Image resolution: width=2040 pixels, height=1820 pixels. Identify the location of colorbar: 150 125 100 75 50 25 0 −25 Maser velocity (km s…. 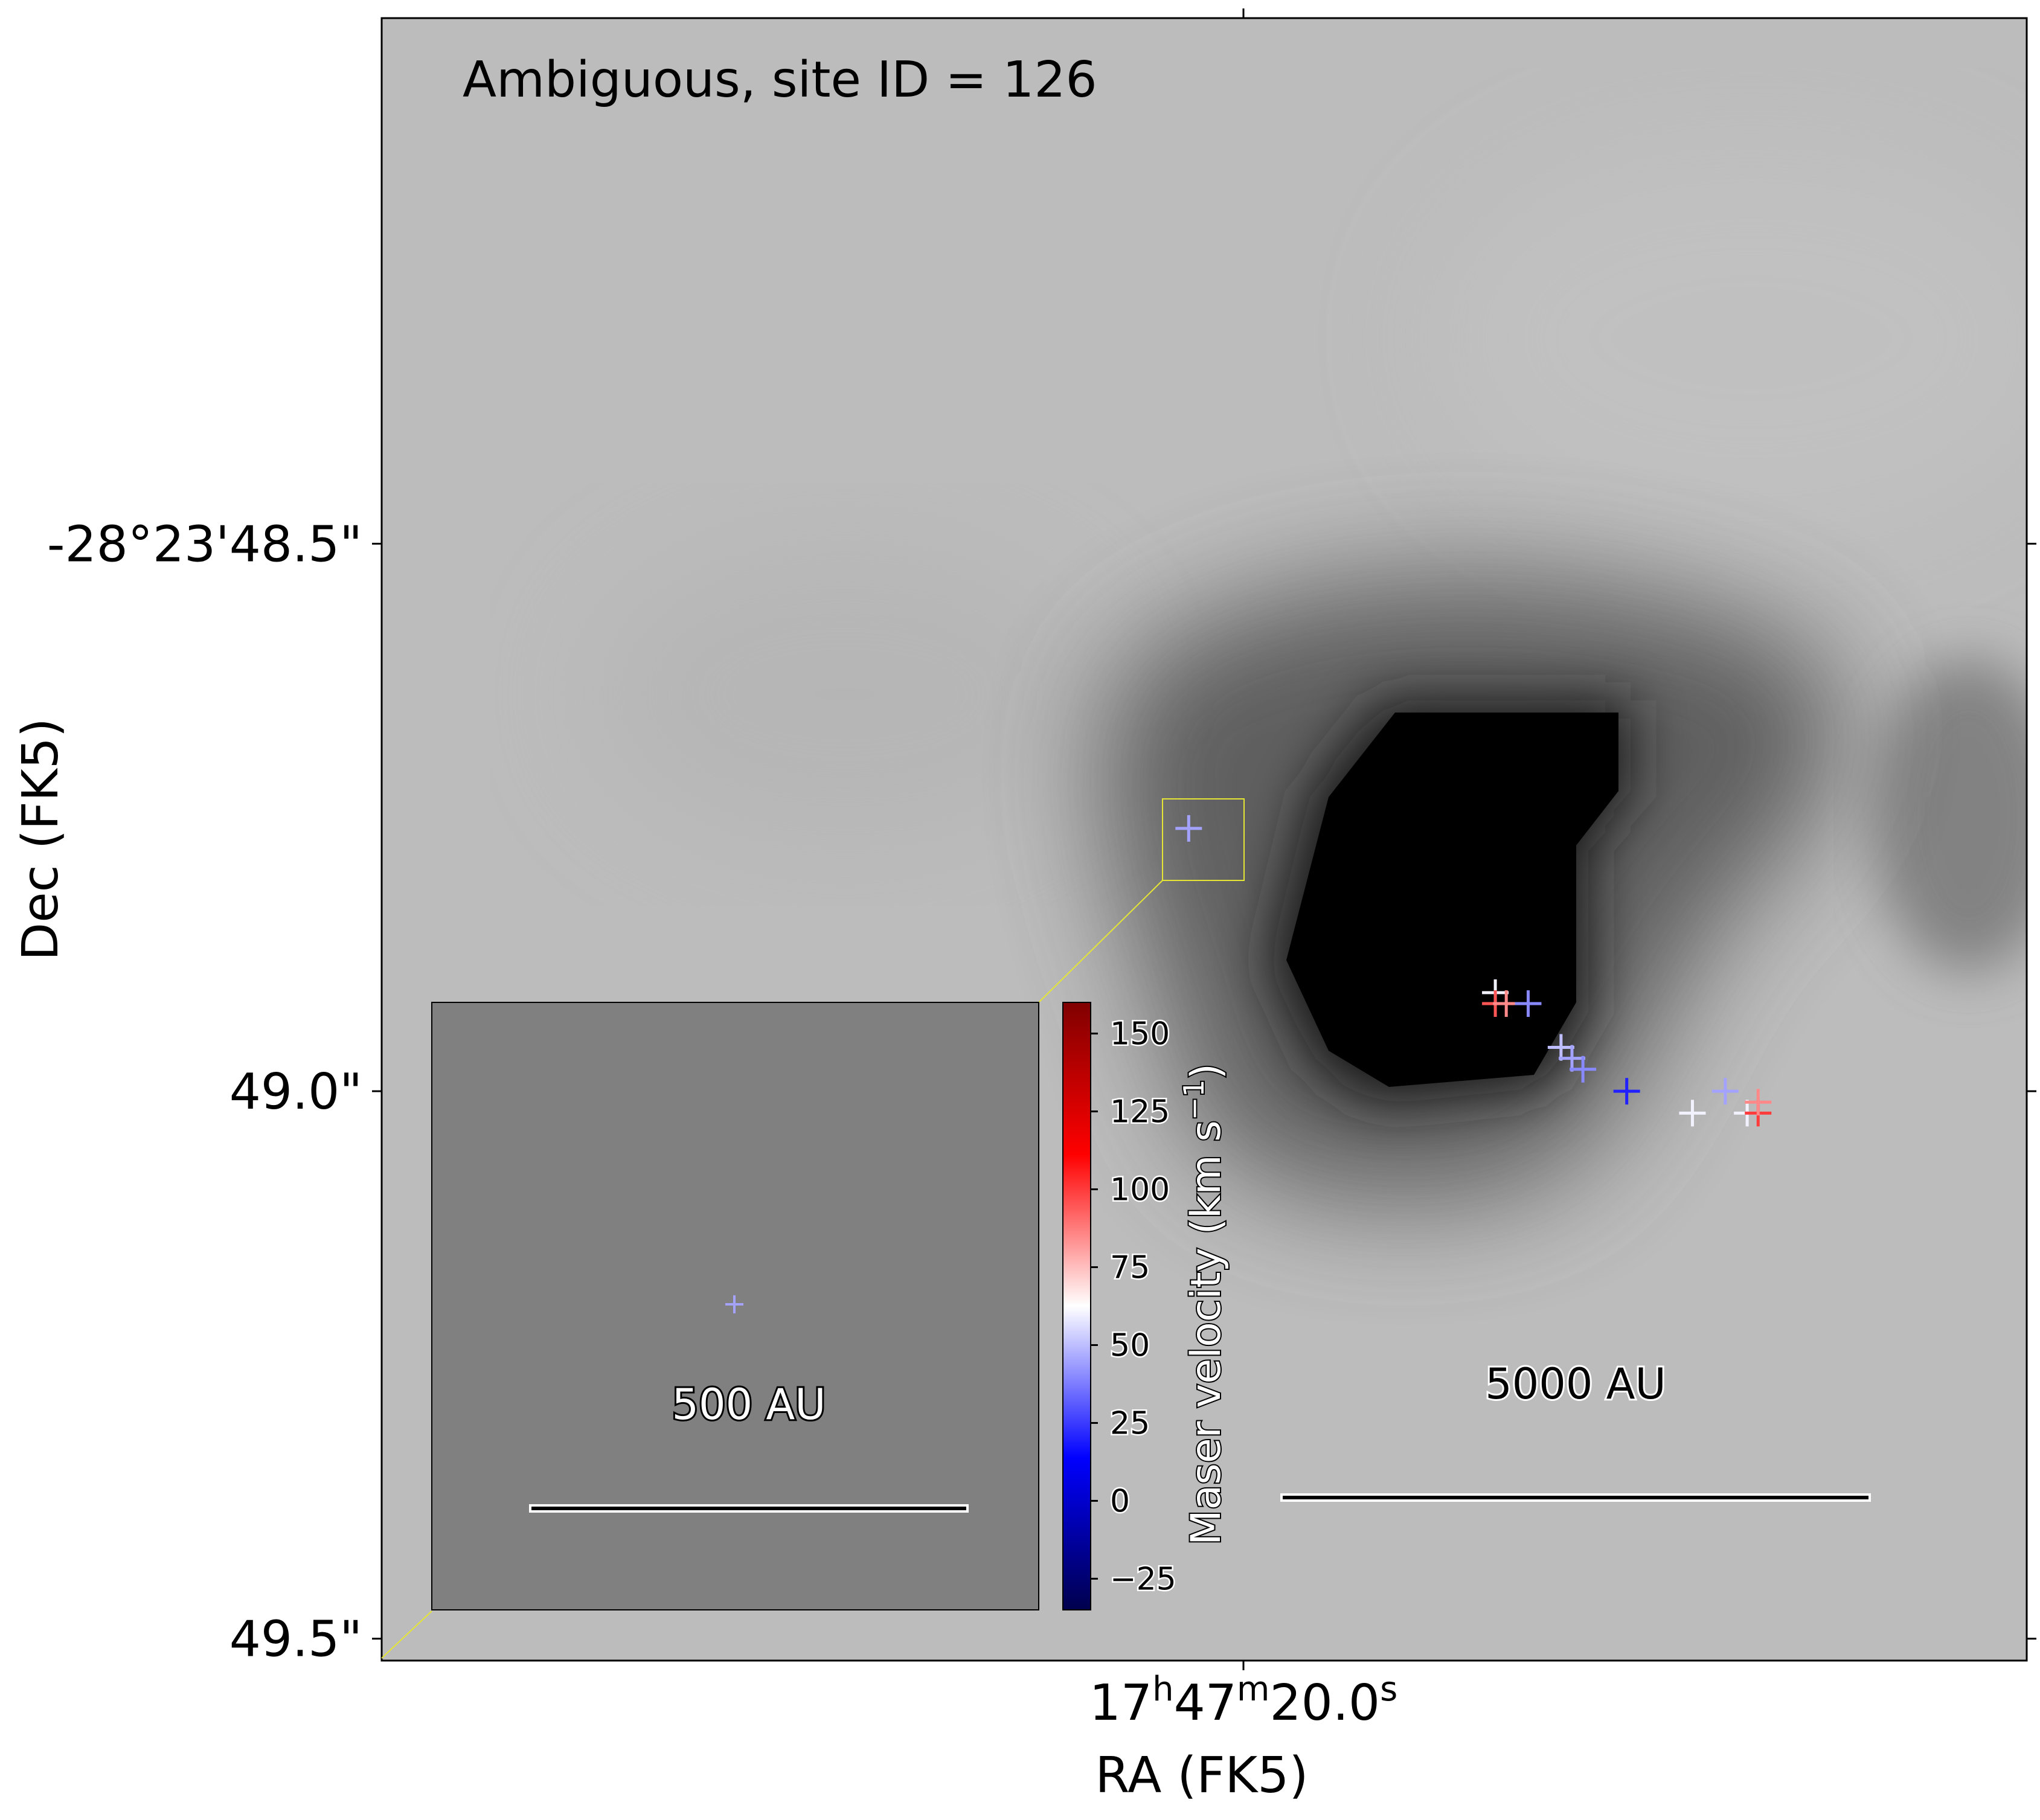
(1146, 1306).